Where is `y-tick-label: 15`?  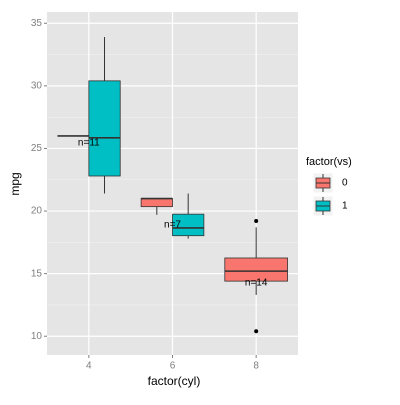
y-tick-label: 15 is located at coordinates (37, 273).